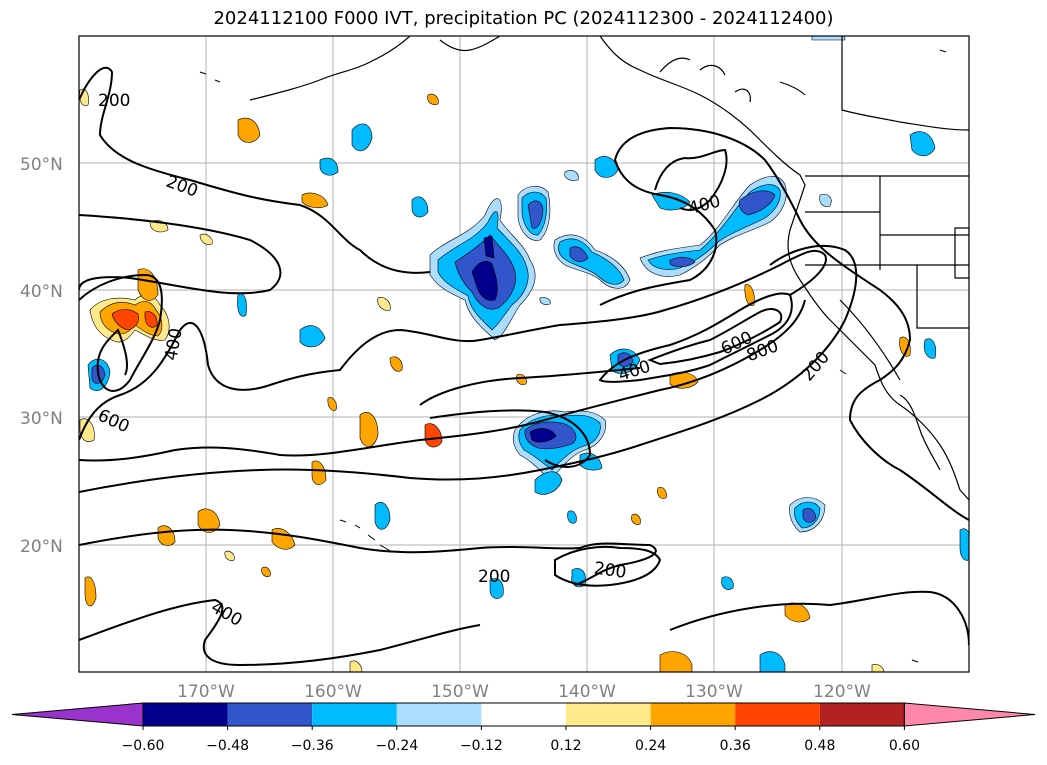  What do you see at coordinates (819, 746) in the screenshot?
I see `colorbar-tick-label: 0.48` at bounding box center [819, 746].